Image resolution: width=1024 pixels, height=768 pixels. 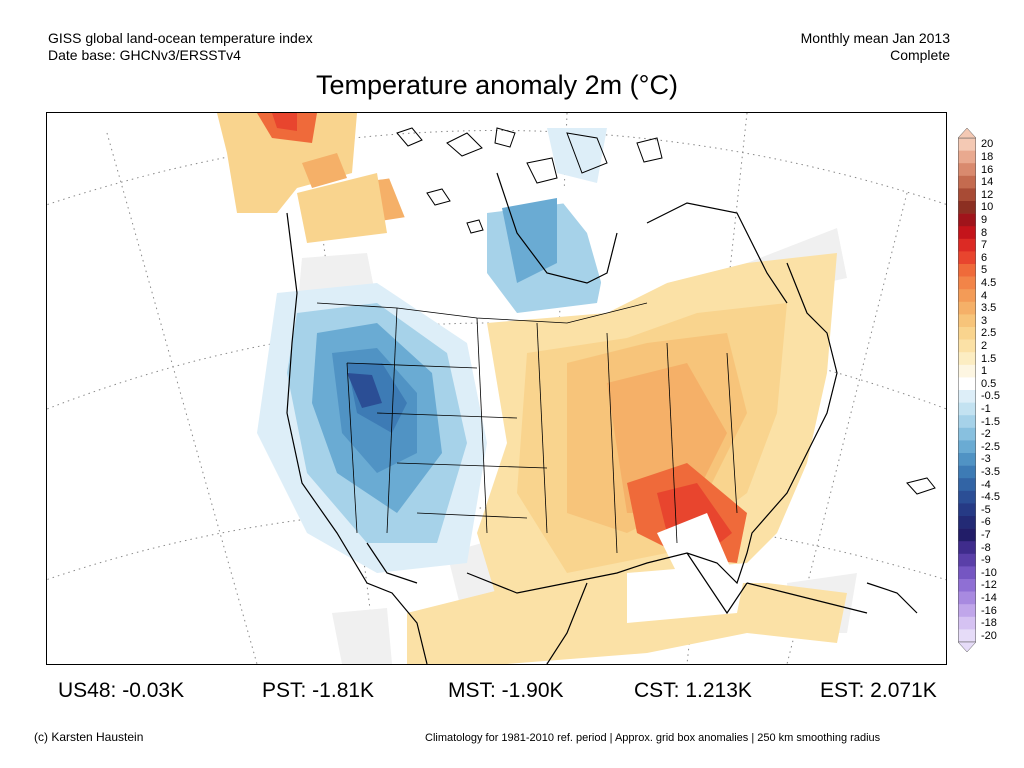 I want to click on colorbar-label: 0.5, so click(x=989, y=383).